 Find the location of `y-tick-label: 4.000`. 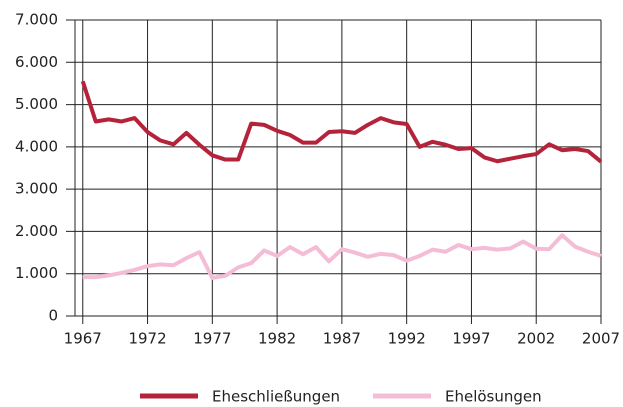

y-tick-label: 4.000 is located at coordinates (36, 146).